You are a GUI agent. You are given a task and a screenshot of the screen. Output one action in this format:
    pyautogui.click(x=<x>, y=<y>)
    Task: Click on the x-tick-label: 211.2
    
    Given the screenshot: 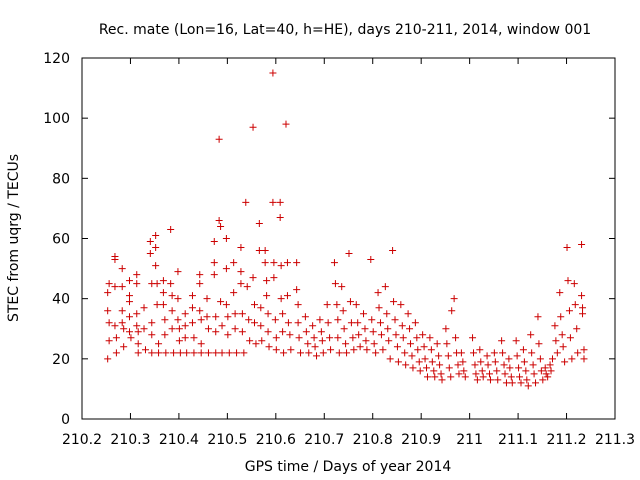 What is the action you would take?
    pyautogui.click(x=566, y=440)
    